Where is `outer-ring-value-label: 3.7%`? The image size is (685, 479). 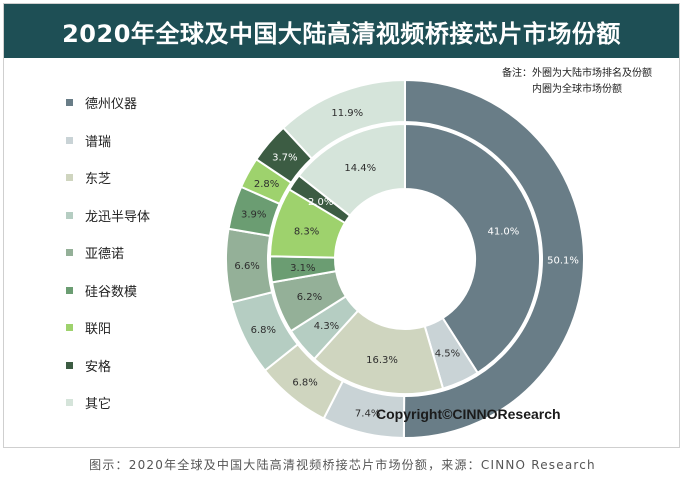 outer-ring-value-label: 3.7% is located at coordinates (284, 157).